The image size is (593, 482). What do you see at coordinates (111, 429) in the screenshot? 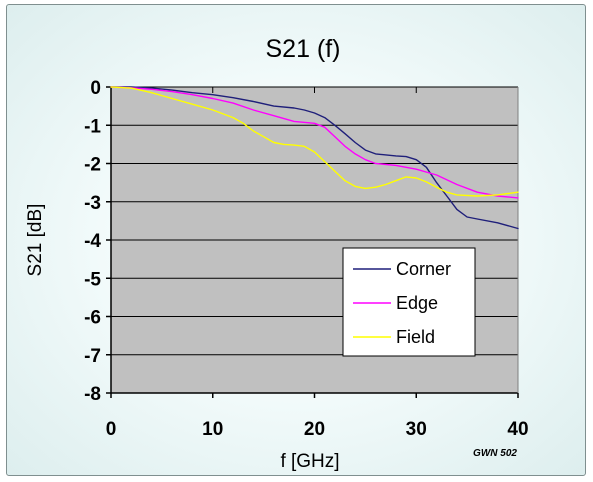
I see `x-tick-label-0: 0` at bounding box center [111, 429].